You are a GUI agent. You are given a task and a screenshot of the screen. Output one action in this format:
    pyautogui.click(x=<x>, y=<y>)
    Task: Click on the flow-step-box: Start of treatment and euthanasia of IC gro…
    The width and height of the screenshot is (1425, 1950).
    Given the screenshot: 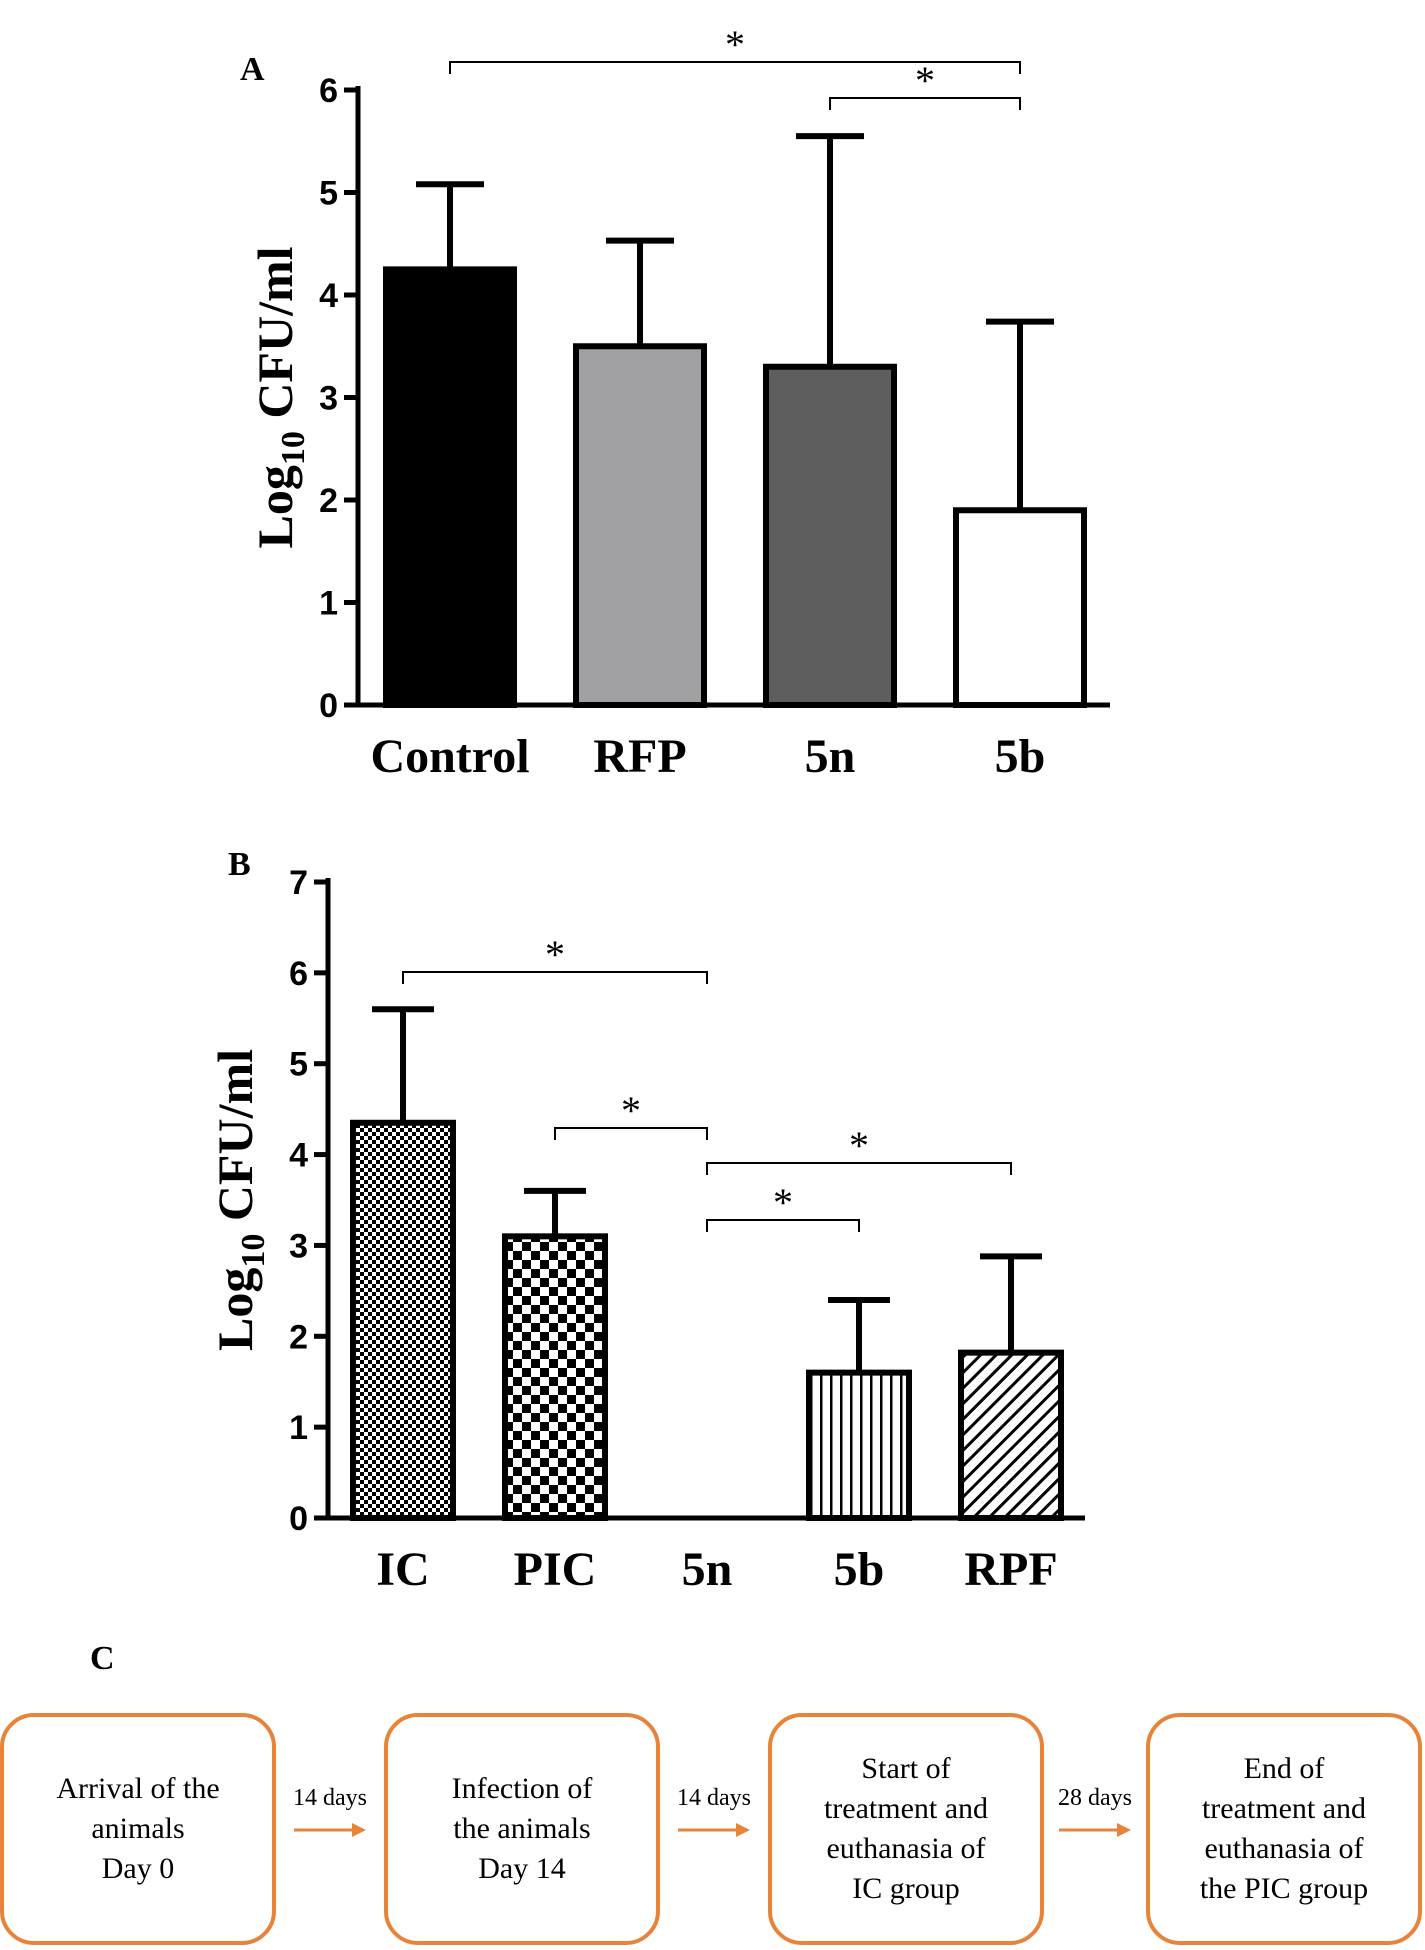 What is the action you would take?
    pyautogui.click(x=906, y=1829)
    